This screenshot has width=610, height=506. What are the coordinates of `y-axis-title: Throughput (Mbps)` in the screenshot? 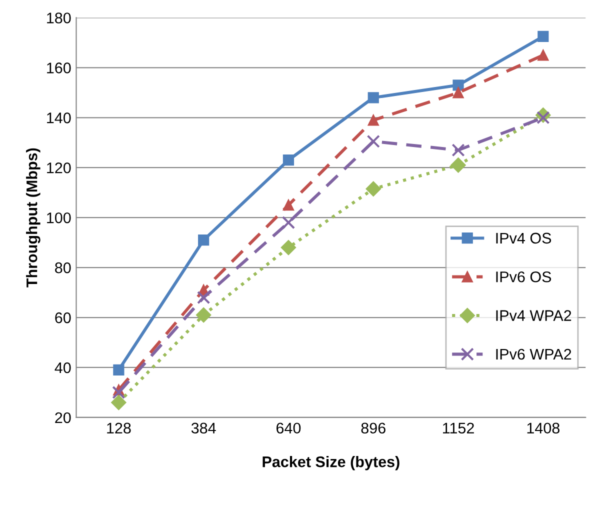 It's located at (33, 218).